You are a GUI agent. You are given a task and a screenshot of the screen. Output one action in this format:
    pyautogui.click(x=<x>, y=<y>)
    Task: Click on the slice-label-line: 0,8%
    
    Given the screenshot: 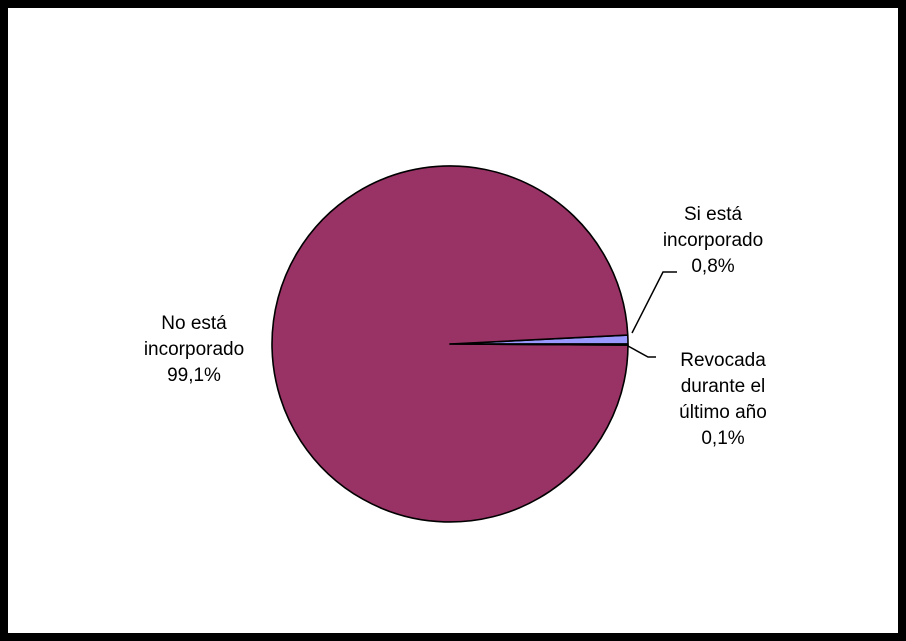 What is the action you would take?
    pyautogui.click(x=712, y=266)
    